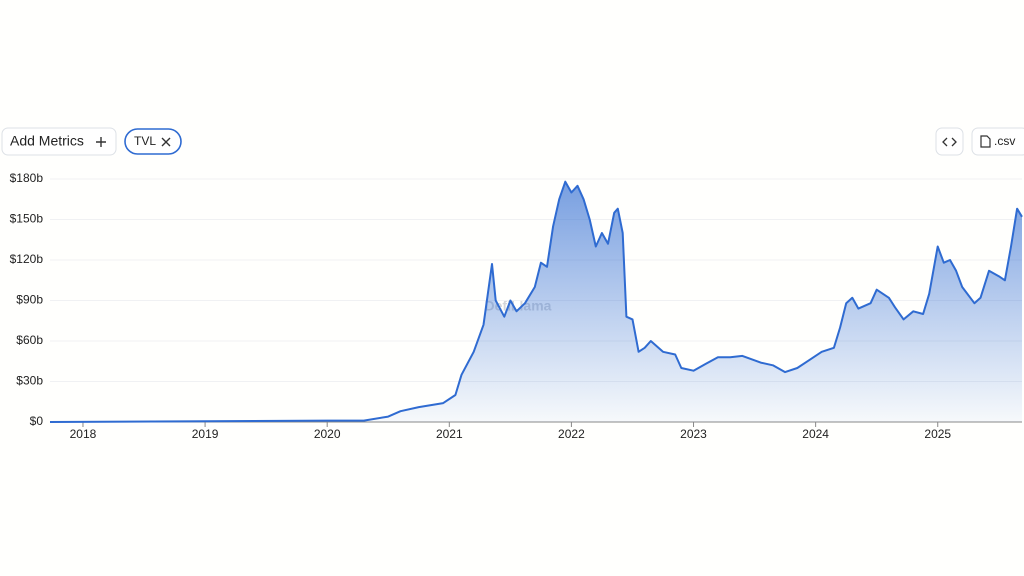  Describe the element at coordinates (29, 381) in the screenshot. I see `y-tick-label: $30b` at that location.